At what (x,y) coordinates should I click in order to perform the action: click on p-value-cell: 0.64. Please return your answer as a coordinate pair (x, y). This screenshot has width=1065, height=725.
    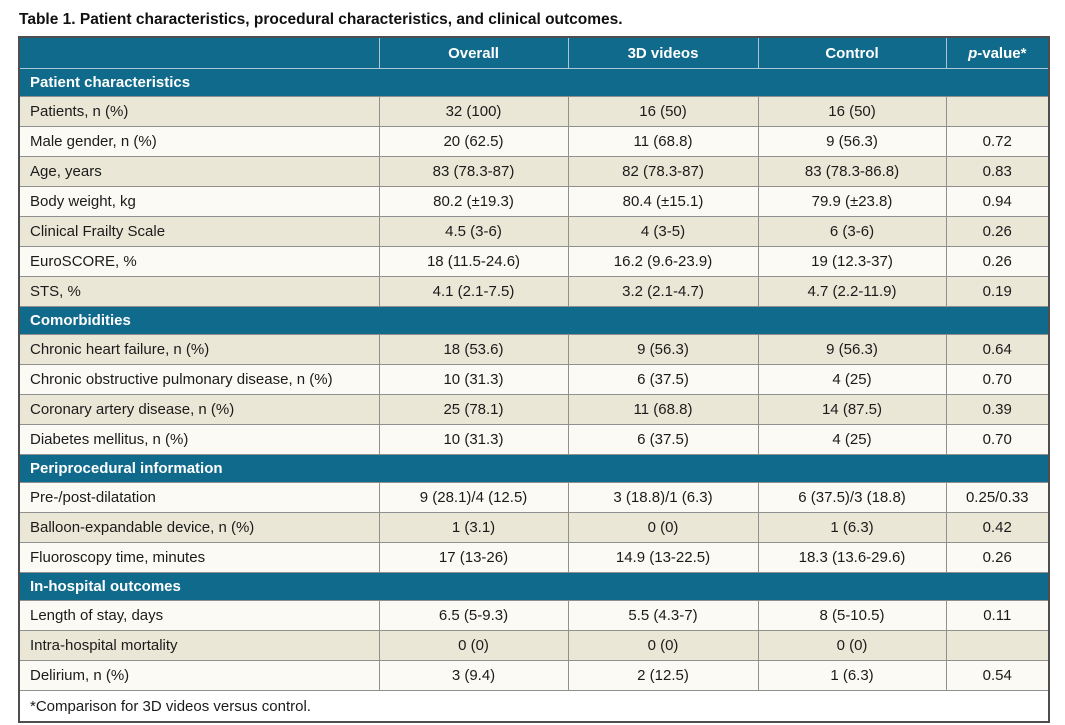
    Looking at the image, I should click on (997, 349).